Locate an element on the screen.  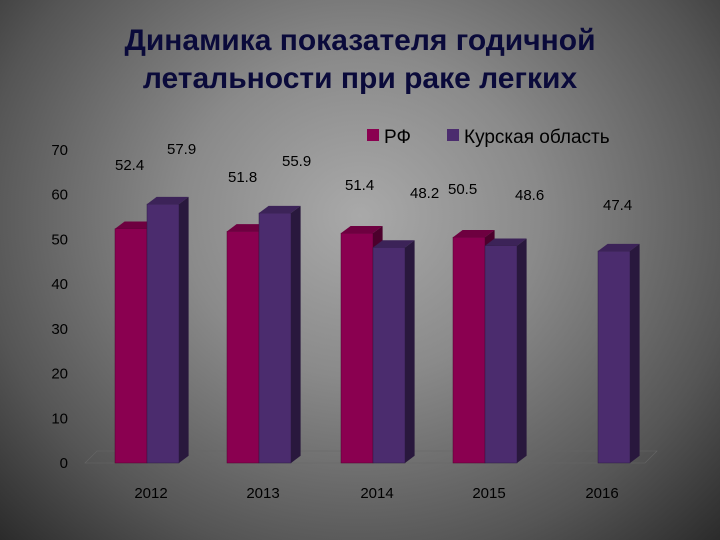
y-tick-label: 40 is located at coordinates (59, 284).